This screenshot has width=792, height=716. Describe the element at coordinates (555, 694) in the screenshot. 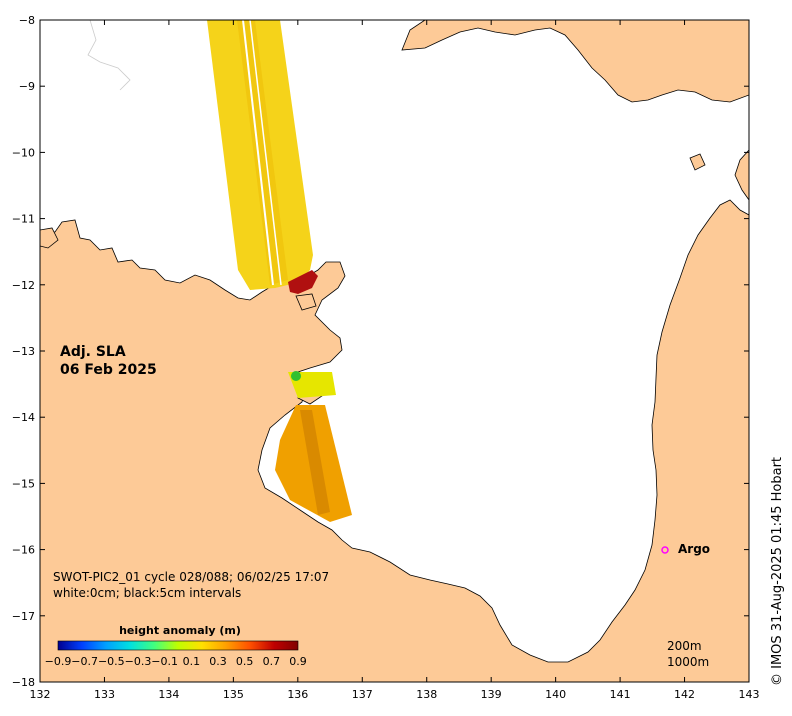

I see `x-tick-label: 140` at that location.